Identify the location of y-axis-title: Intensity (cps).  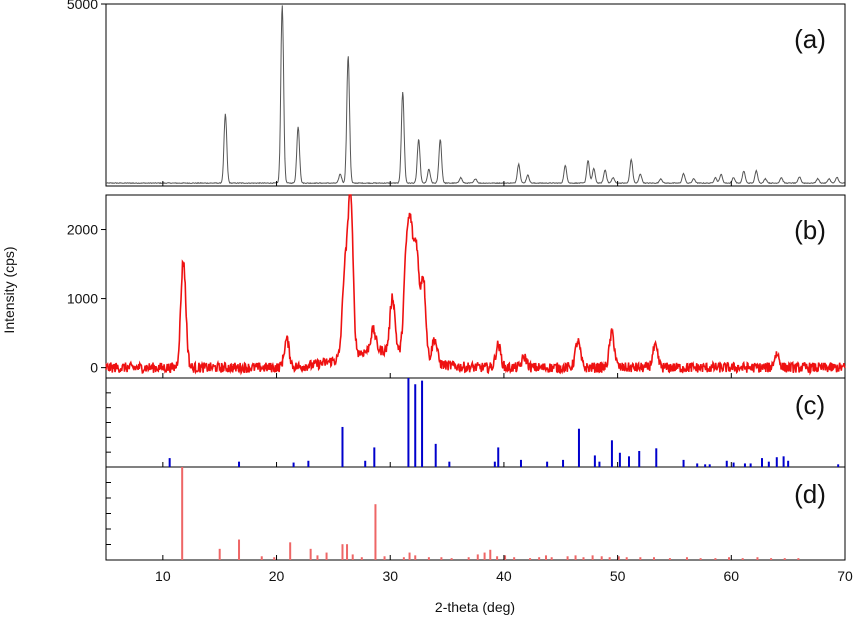
(9, 289).